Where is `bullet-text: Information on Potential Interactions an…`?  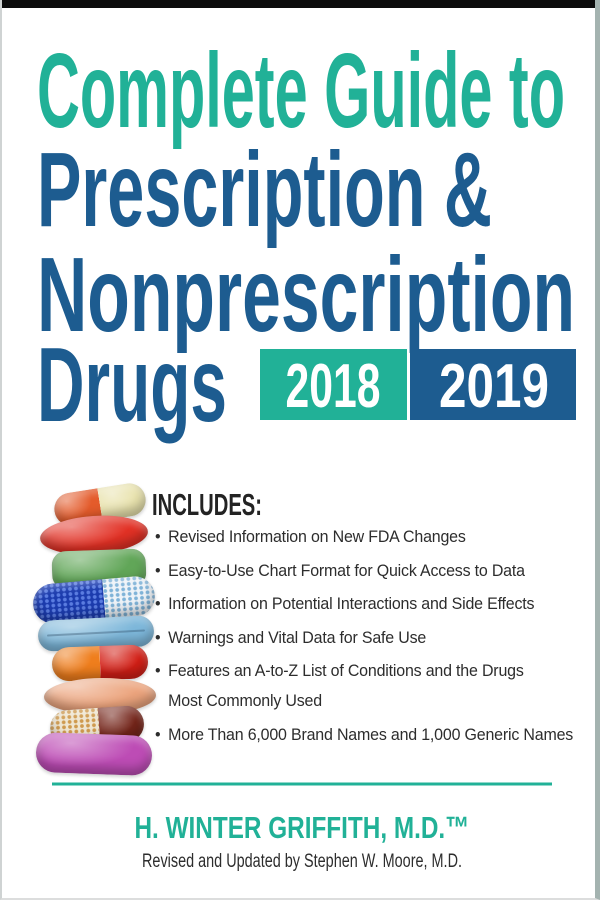 bullet-text: Information on Potential Interactions an… is located at coordinates (351, 603).